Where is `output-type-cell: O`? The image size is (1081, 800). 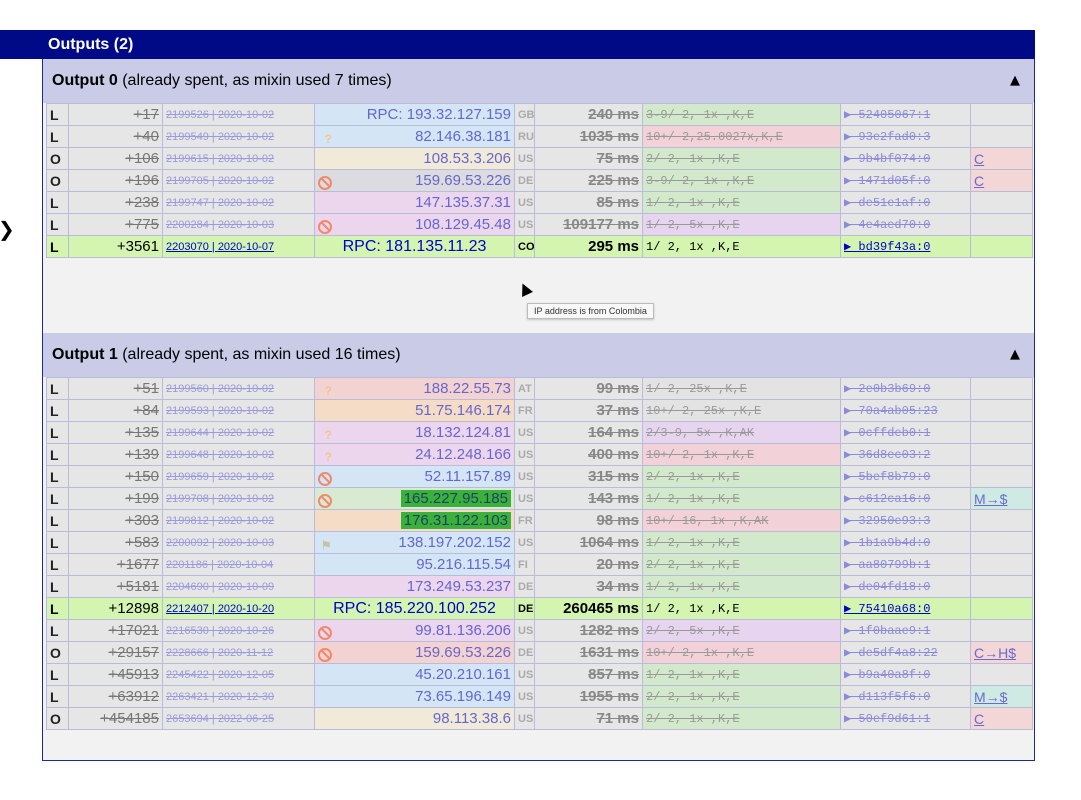 output-type-cell: O is located at coordinates (57, 718).